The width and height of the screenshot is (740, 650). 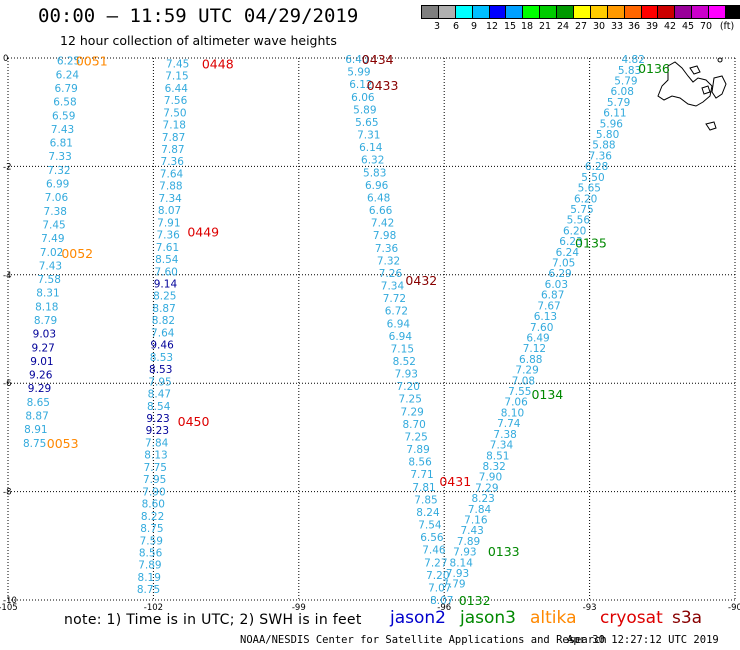 I want to click on swh-value: 5.56, so click(x=579, y=221).